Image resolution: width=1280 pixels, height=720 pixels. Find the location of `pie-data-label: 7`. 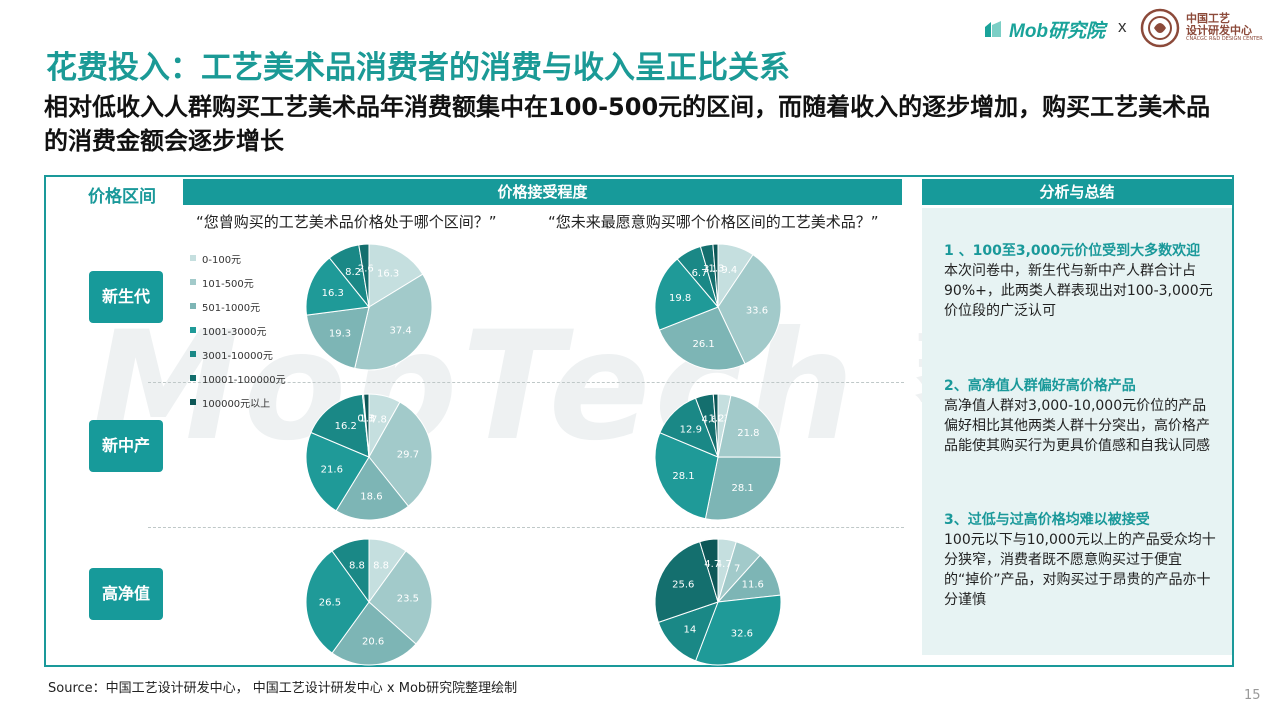

pie-data-label: 7 is located at coordinates (737, 568).